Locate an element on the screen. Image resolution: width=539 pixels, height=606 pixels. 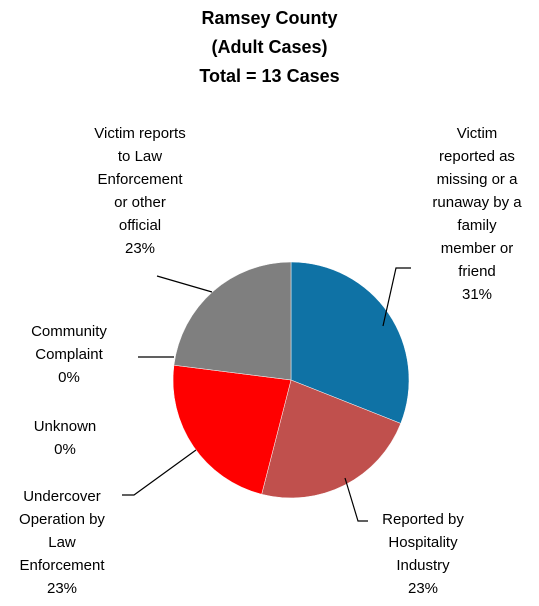
category-label: Unknown is located at coordinates (65, 426).